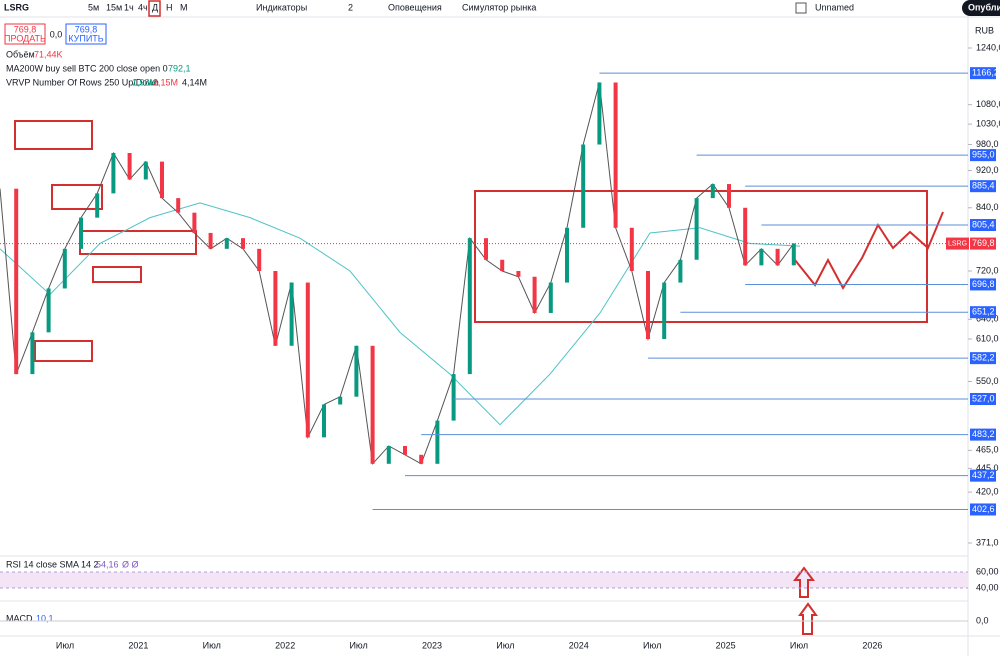 This screenshot has width=1000, height=661. Describe the element at coordinates (20, 54) in the screenshot. I see `volume-legend: Объём` at that location.